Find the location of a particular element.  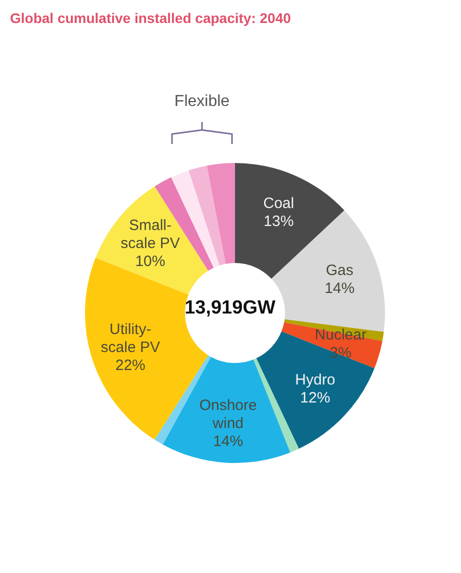

data-label: 10% is located at coordinates (150, 261).